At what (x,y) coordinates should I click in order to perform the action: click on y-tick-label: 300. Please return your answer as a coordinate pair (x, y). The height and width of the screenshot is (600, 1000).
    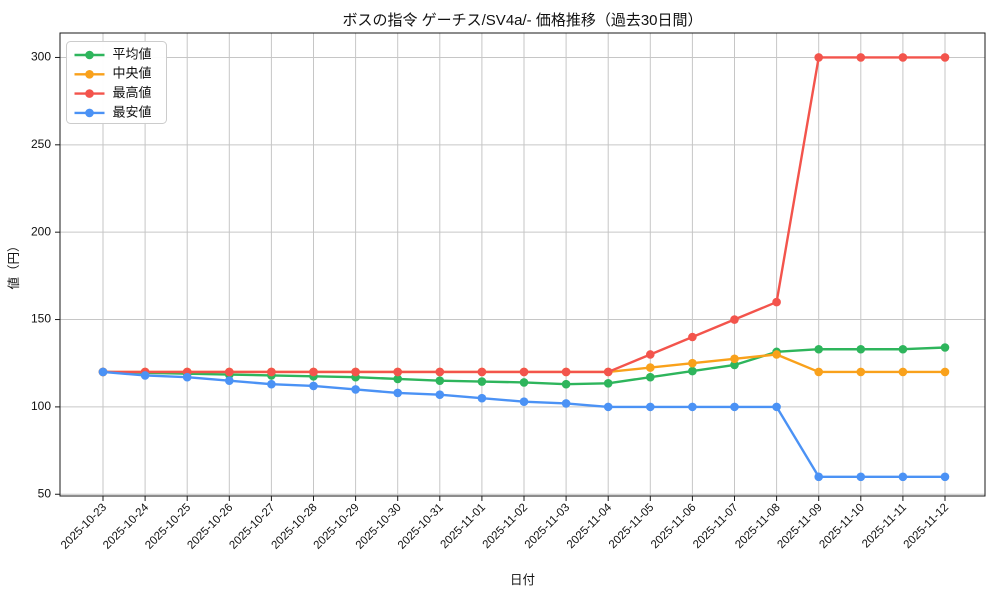
    Looking at the image, I should click on (41, 57).